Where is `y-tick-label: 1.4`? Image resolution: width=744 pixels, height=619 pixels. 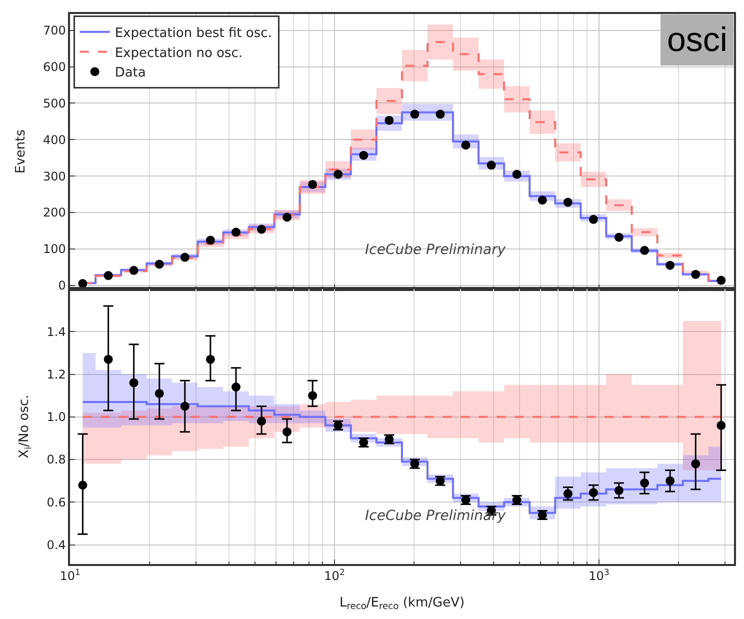
y-tick-label: 1.4 is located at coordinates (56, 331).